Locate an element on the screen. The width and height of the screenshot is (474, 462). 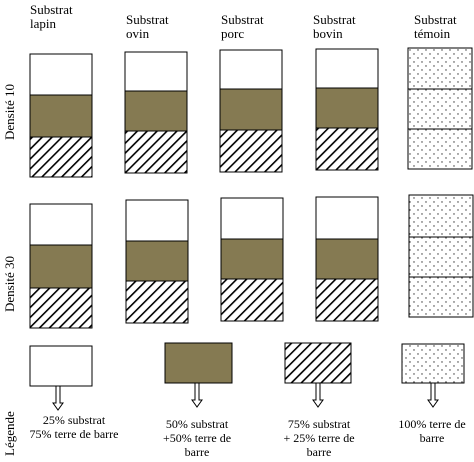
column-header-porc: Substrat porc is located at coordinates (242, 27).